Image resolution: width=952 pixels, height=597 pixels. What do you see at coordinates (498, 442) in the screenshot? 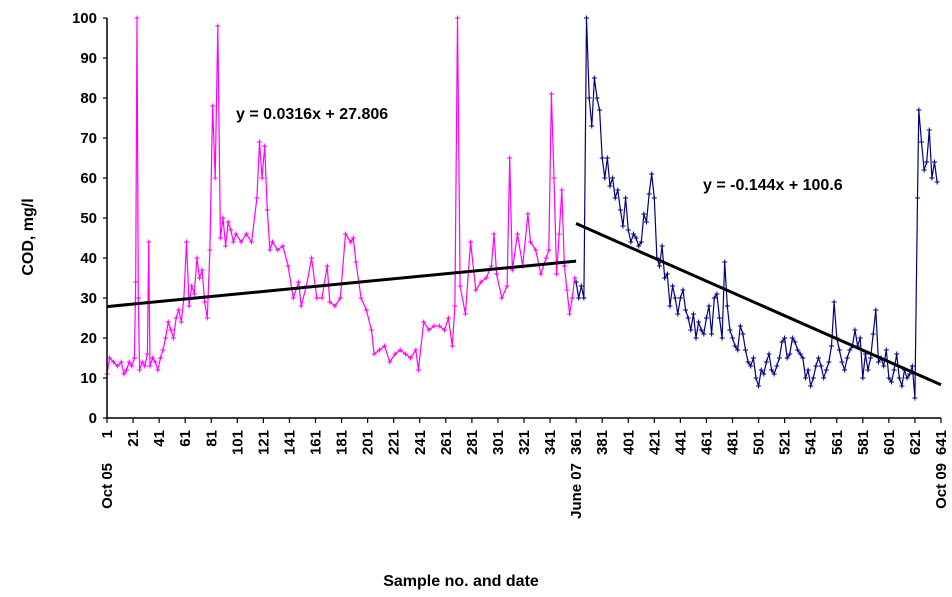
I see `x-tick-label-301: 301` at bounding box center [498, 442].